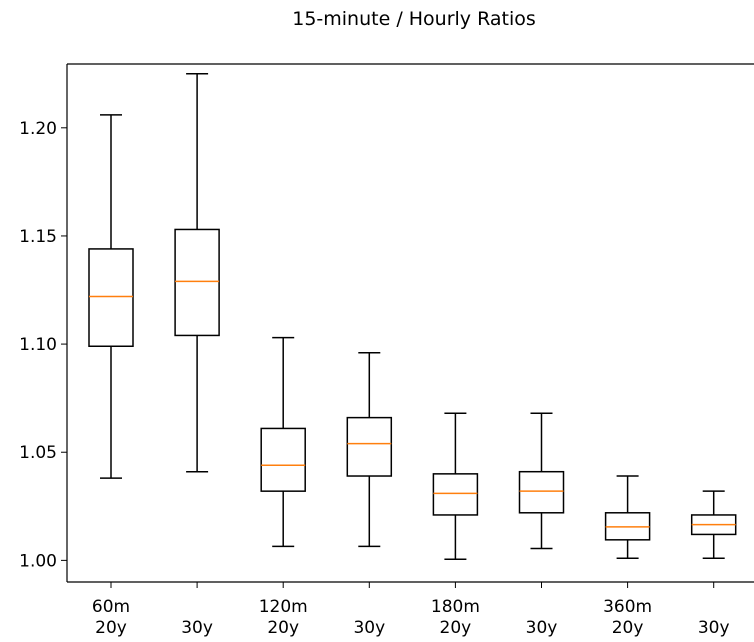 The image size is (754, 642). What do you see at coordinates (38, 237) in the screenshot?
I see `y-tick-label: 1.15` at bounding box center [38, 237].